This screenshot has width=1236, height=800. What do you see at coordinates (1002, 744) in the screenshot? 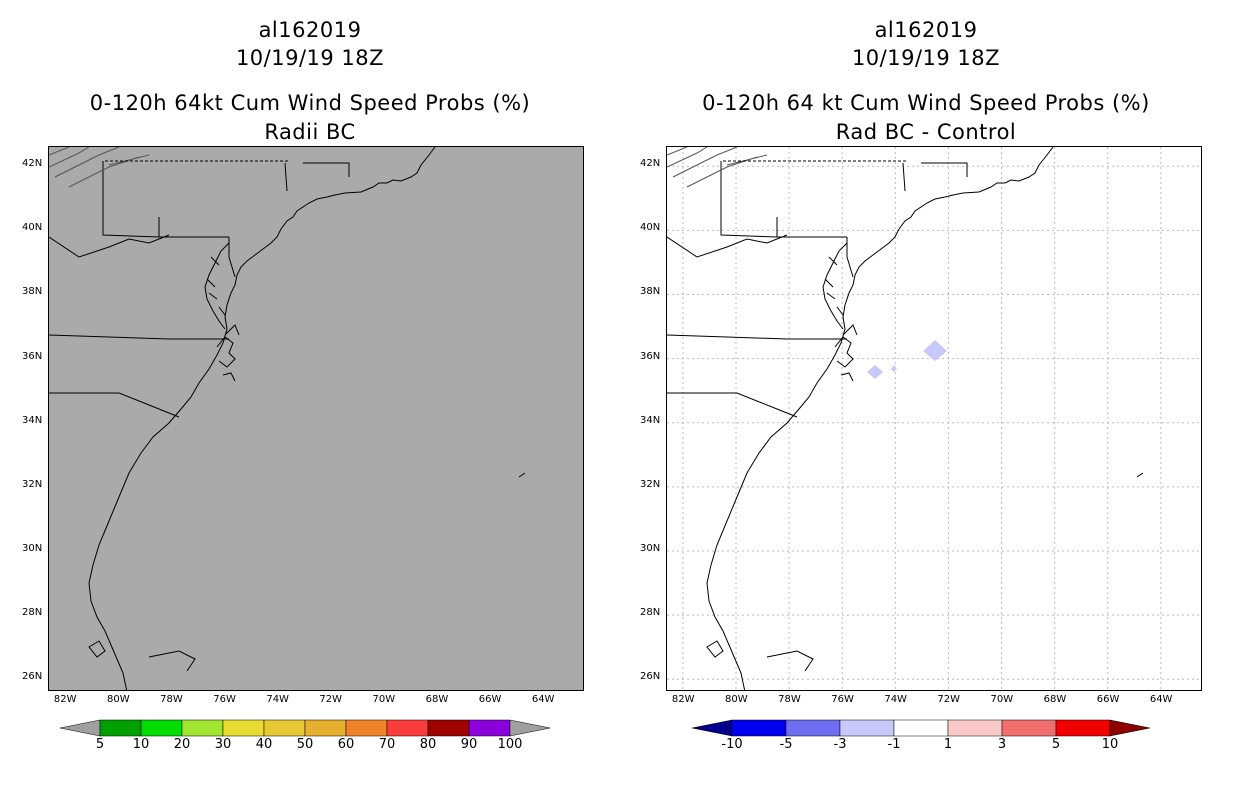
I see `colorbar-label: 3` at bounding box center [1002, 744].